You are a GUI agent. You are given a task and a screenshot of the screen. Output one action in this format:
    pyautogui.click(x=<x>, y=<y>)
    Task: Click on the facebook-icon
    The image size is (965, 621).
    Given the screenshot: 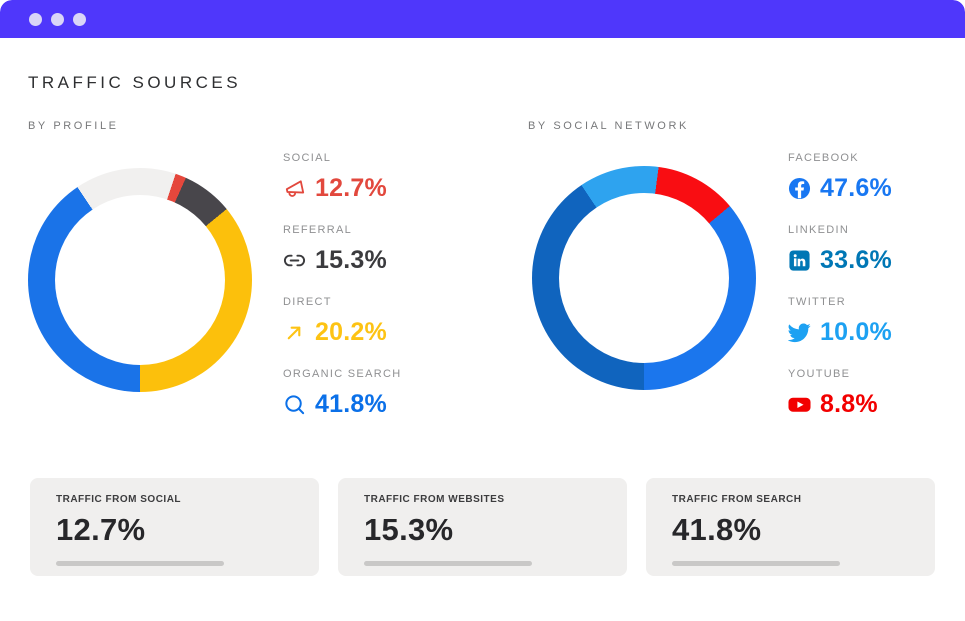 What is the action you would take?
    pyautogui.click(x=799, y=188)
    